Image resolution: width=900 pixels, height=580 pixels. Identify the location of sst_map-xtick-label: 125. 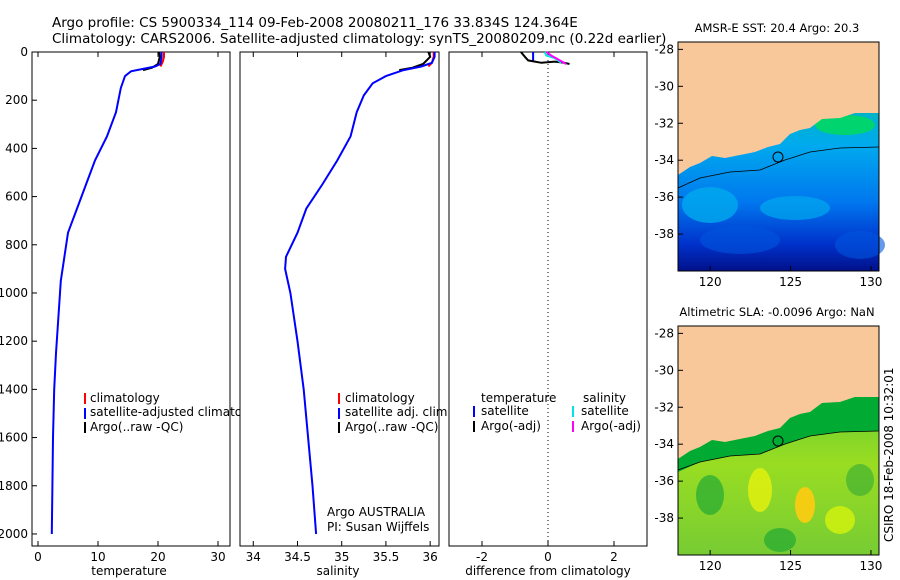
(790, 282).